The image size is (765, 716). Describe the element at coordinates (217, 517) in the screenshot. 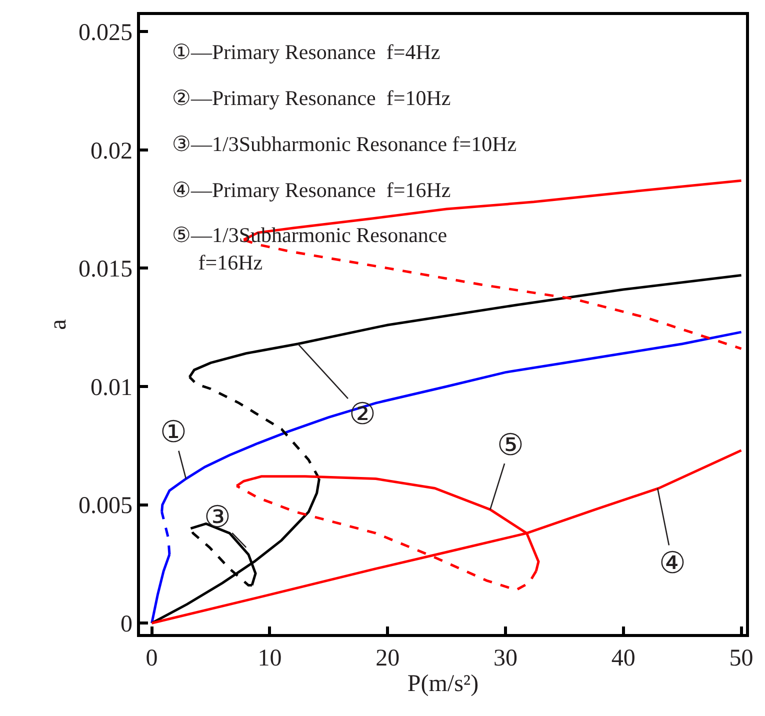

I see `annotation: ③` at that location.